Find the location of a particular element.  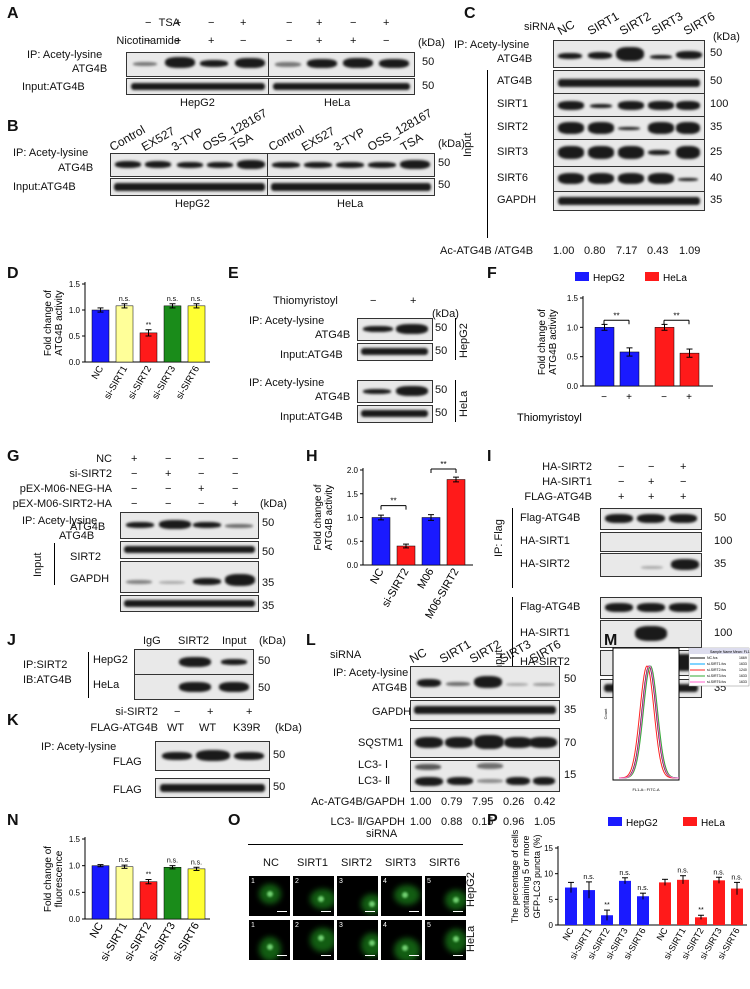

plot-frame is located at coordinates (646, 714).